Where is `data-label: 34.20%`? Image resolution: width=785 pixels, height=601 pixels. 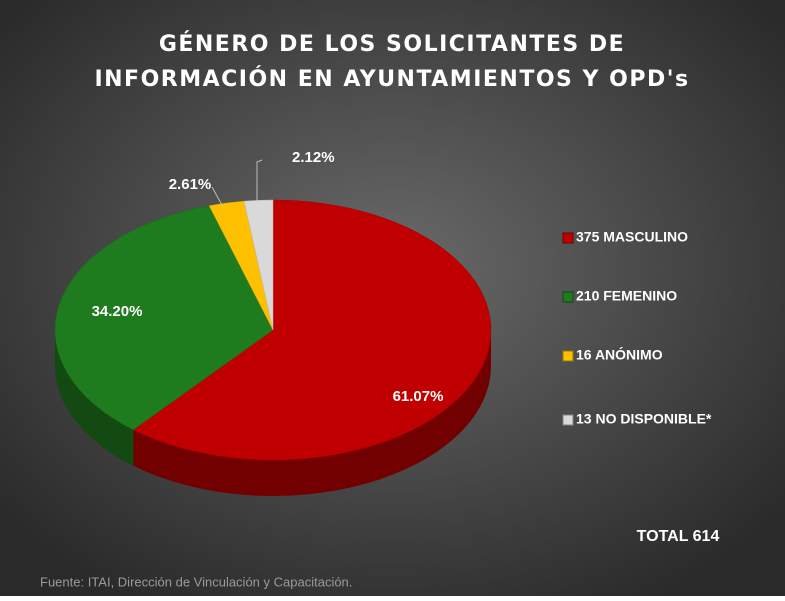 data-label: 34.20% is located at coordinates (117, 311).